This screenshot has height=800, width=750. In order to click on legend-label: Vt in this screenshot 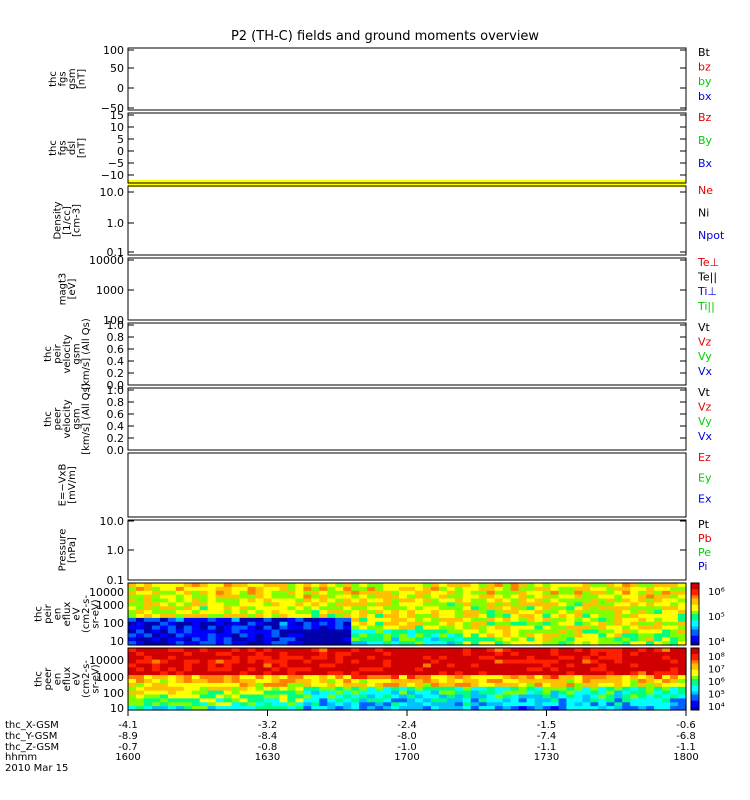, I will do `click(704, 327)`.